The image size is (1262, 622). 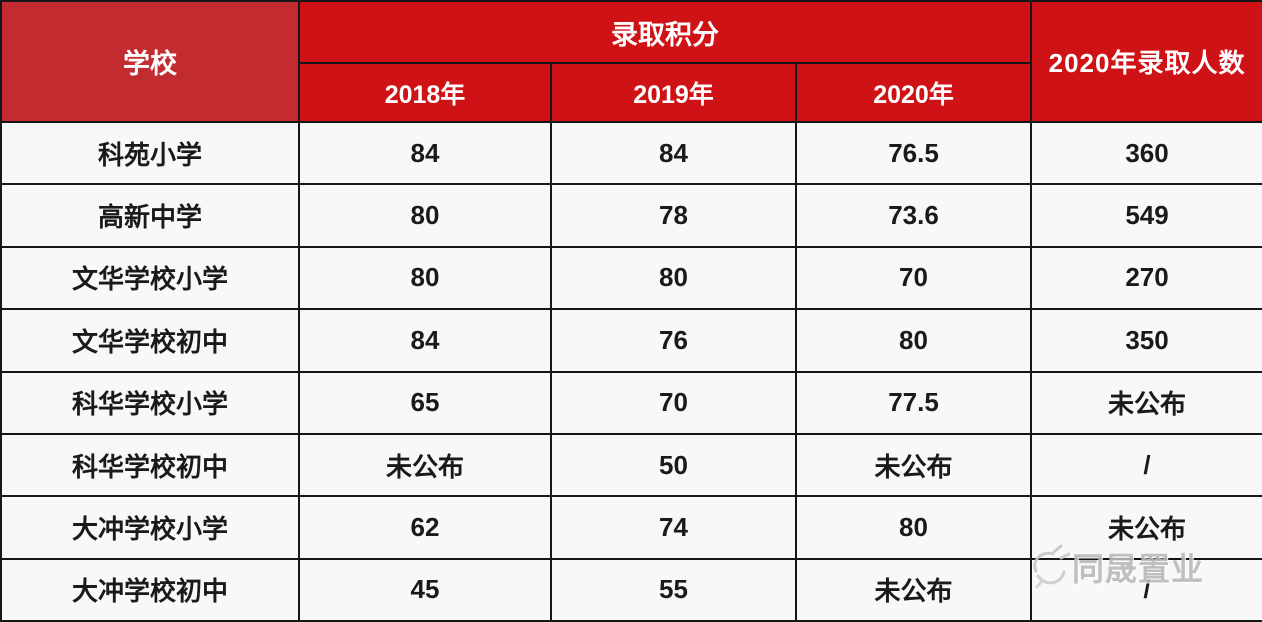 I want to click on admitted-count-cell: 360, so click(x=1146, y=153).